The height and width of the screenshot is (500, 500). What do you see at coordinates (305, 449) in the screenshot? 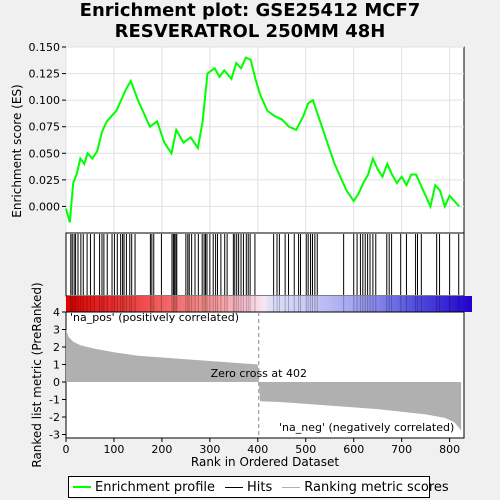
I see `x-tick-label: 500` at bounding box center [305, 449].